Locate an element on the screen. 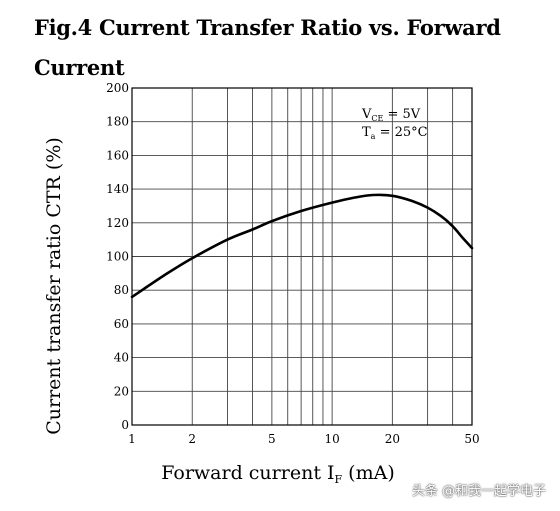 The image size is (560, 511). y-tick-label: 200 is located at coordinates (117, 88).